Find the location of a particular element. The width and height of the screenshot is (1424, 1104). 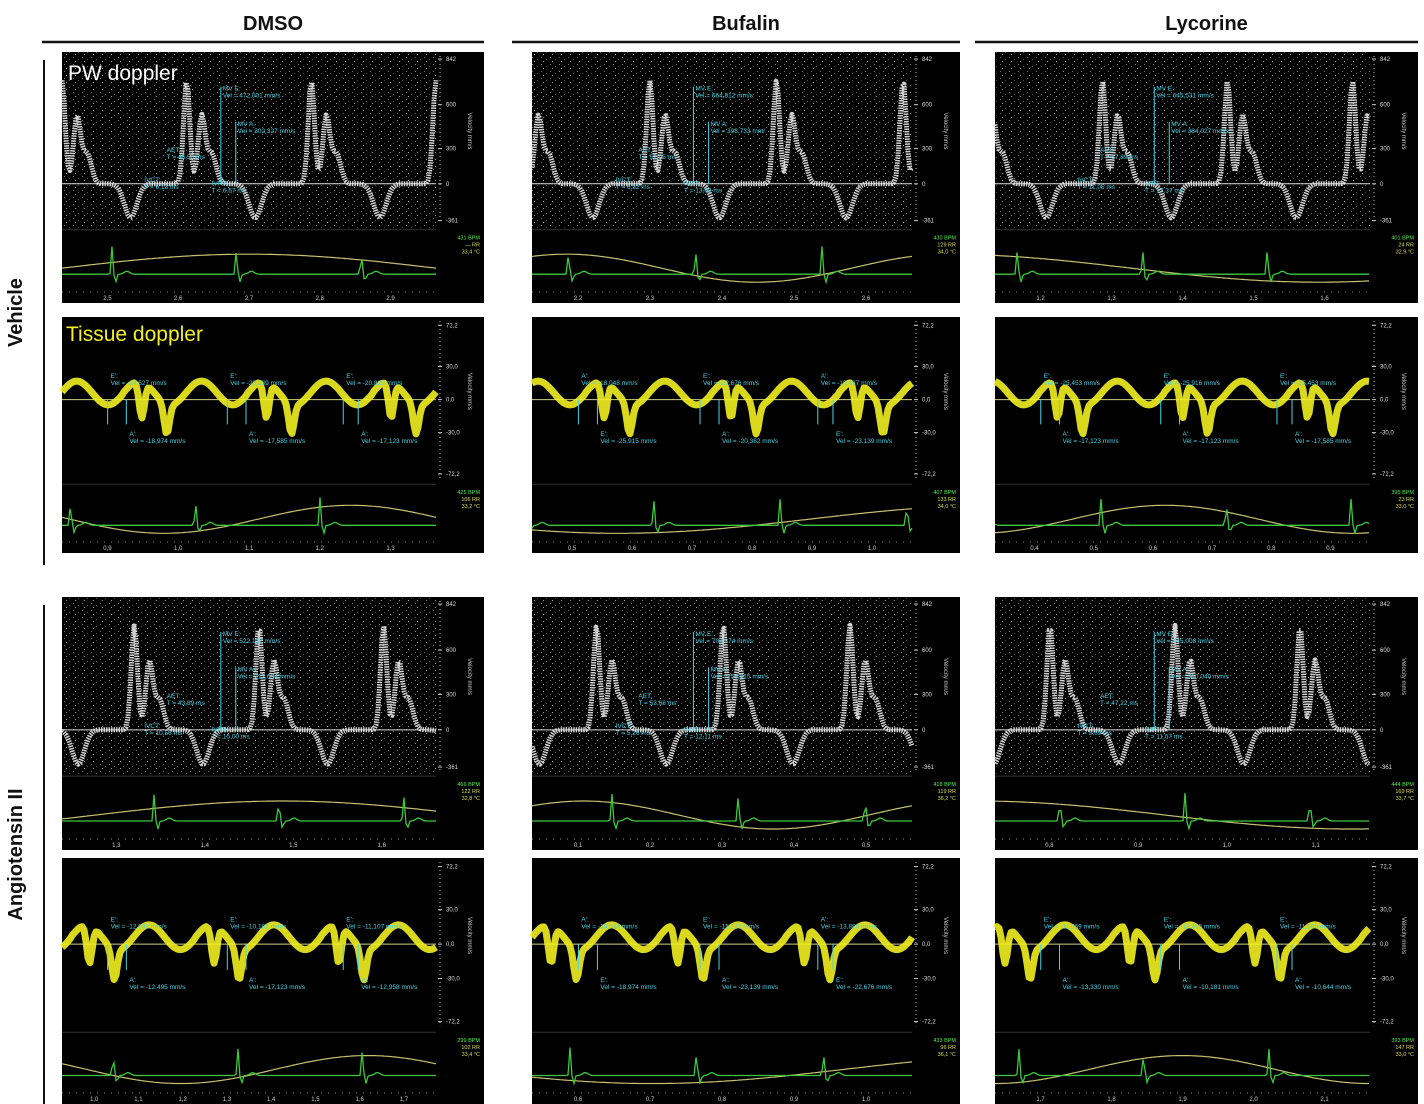

annotation-value: Vel = -17,123 mm/s is located at coordinates (1211, 441).